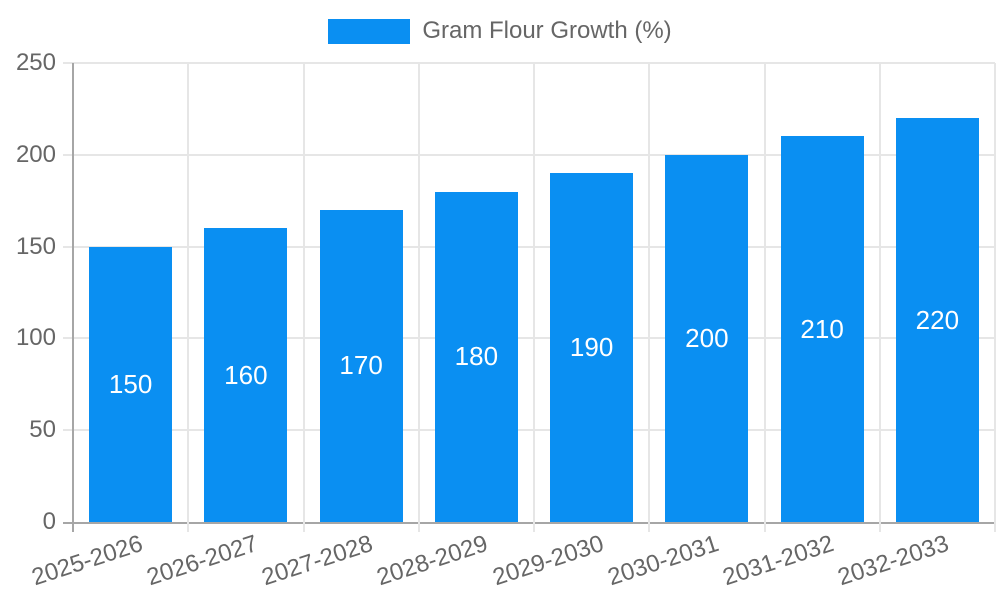 This screenshot has height=600, width=1000. I want to click on bar: 220, so click(937, 320).